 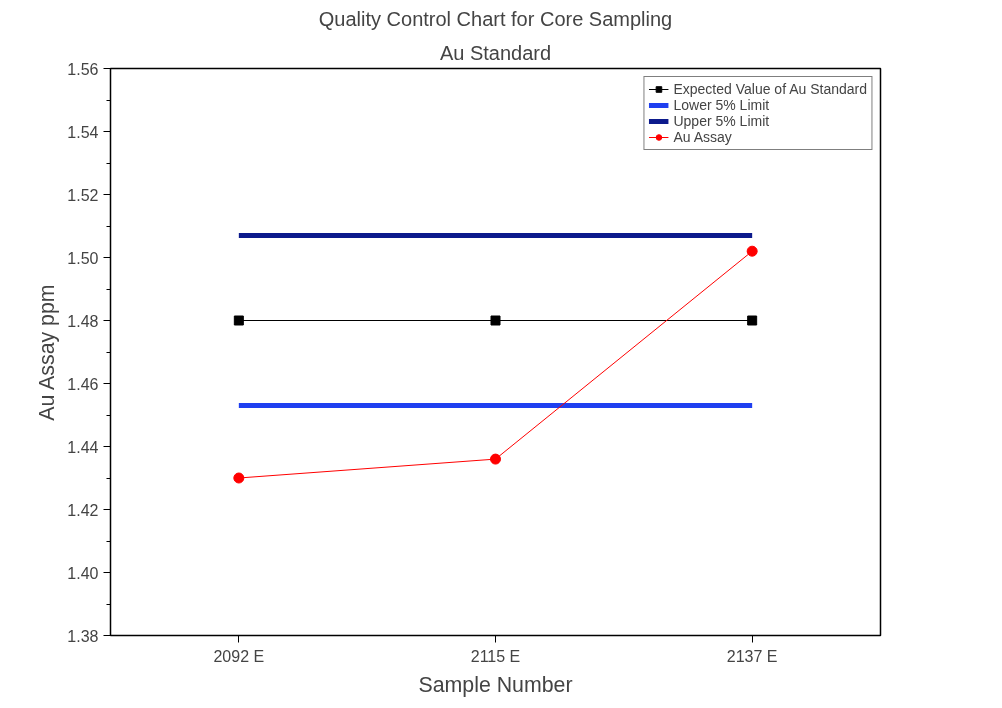 What do you see at coordinates (83, 510) in the screenshot?
I see `y-tick-label: 1.42` at bounding box center [83, 510].